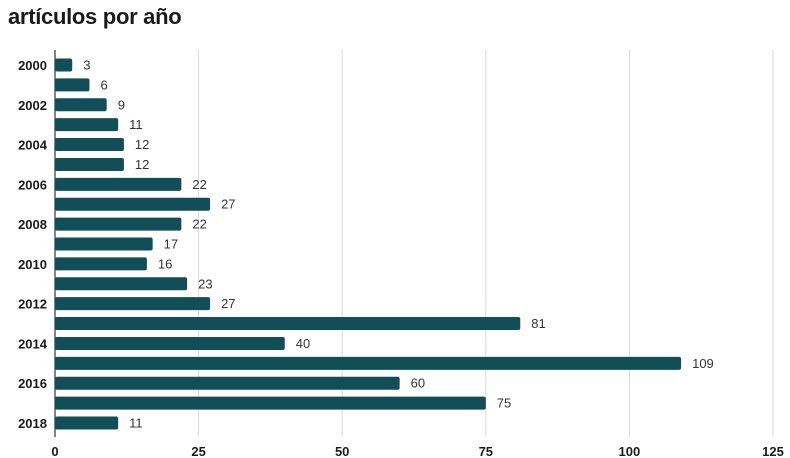 The image size is (790, 458). I want to click on x-tick-label-75: 75, so click(486, 451).